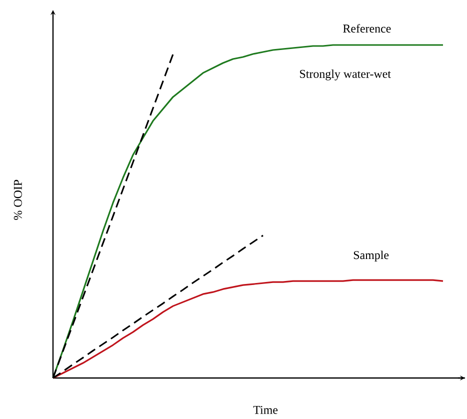 The height and width of the screenshot is (419, 467). I want to click on y-axis-title: % OOIP, so click(18, 200).